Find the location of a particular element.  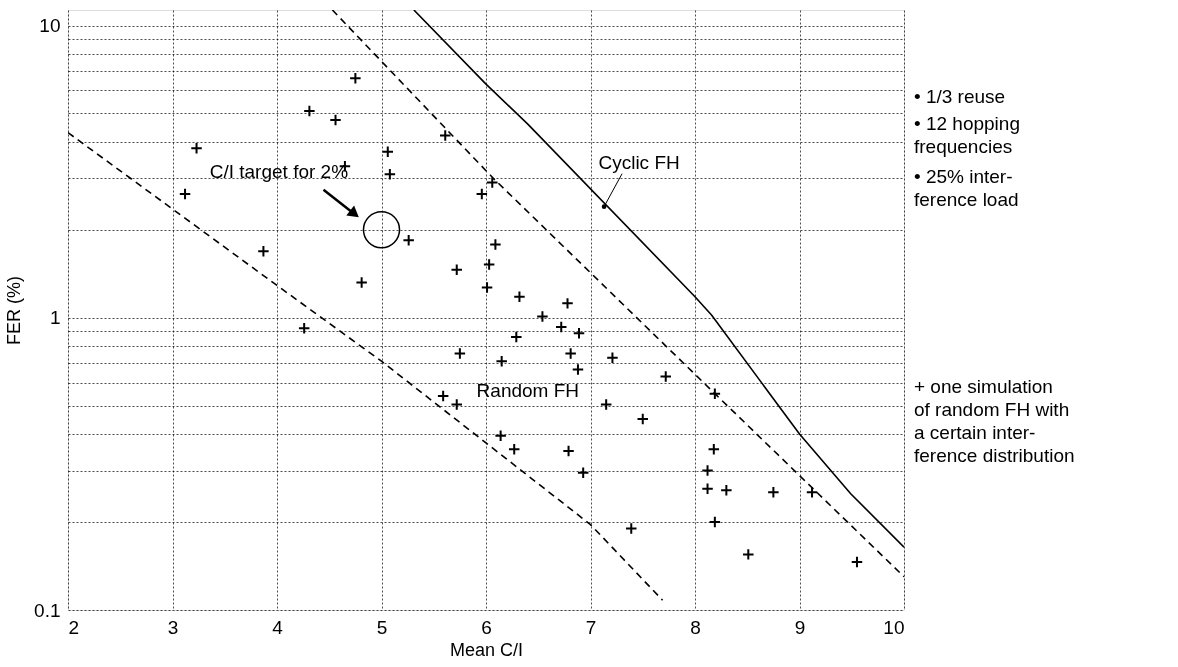

x-tick-label: 4 is located at coordinates (278, 627).